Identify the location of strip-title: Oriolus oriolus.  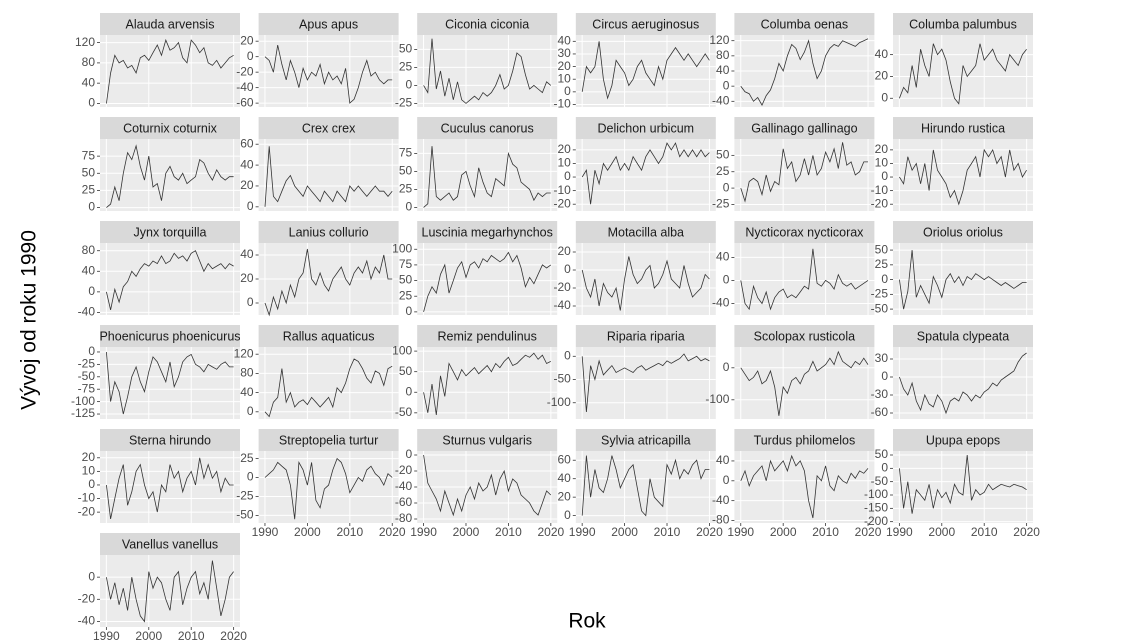
(963, 232).